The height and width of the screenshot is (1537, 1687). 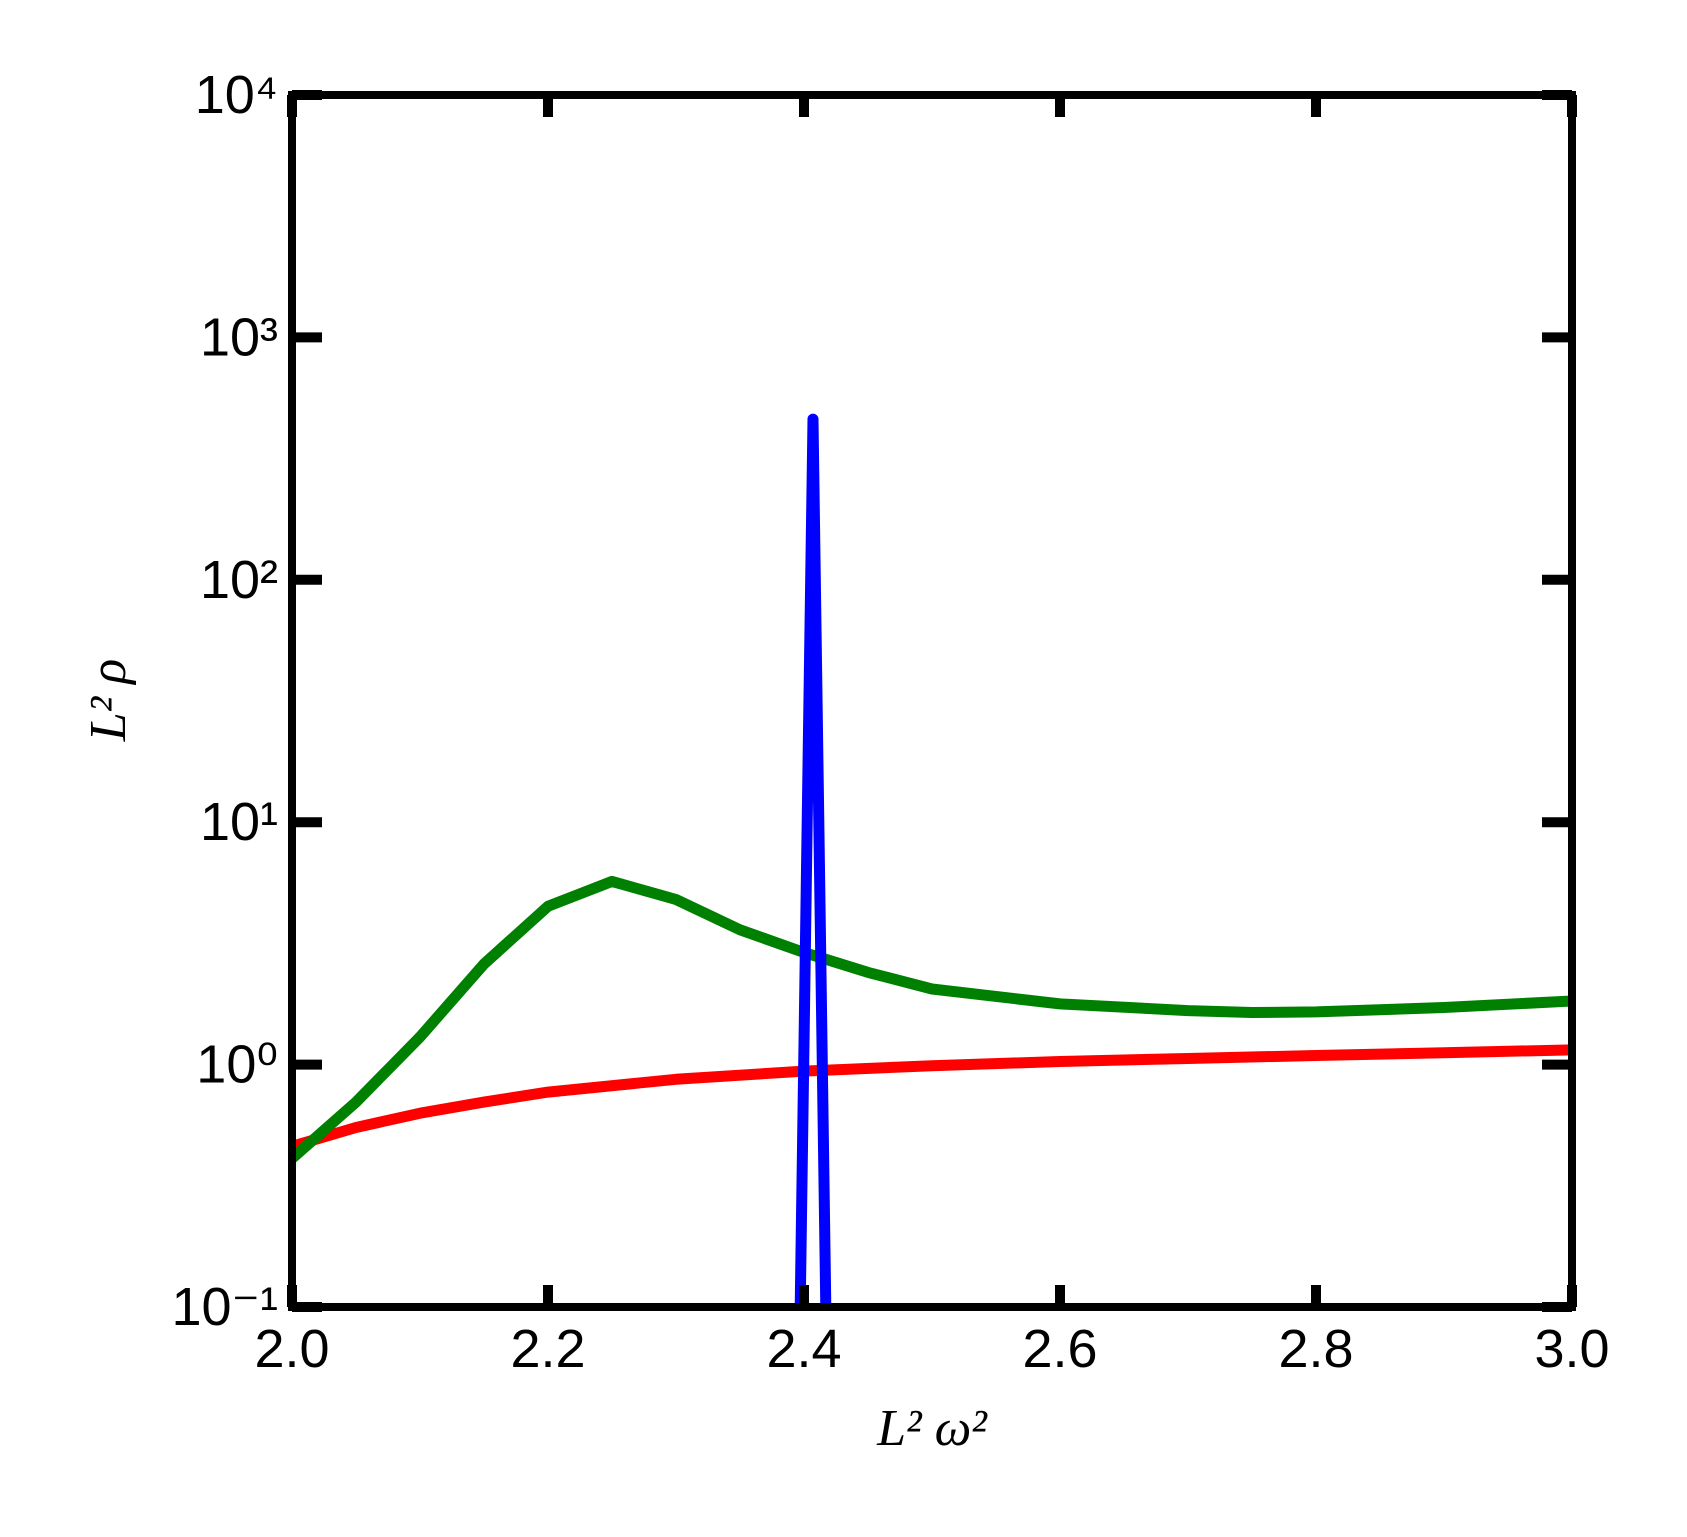 What do you see at coordinates (239, 580) in the screenshot?
I see `y-tick-label: 10²` at bounding box center [239, 580].